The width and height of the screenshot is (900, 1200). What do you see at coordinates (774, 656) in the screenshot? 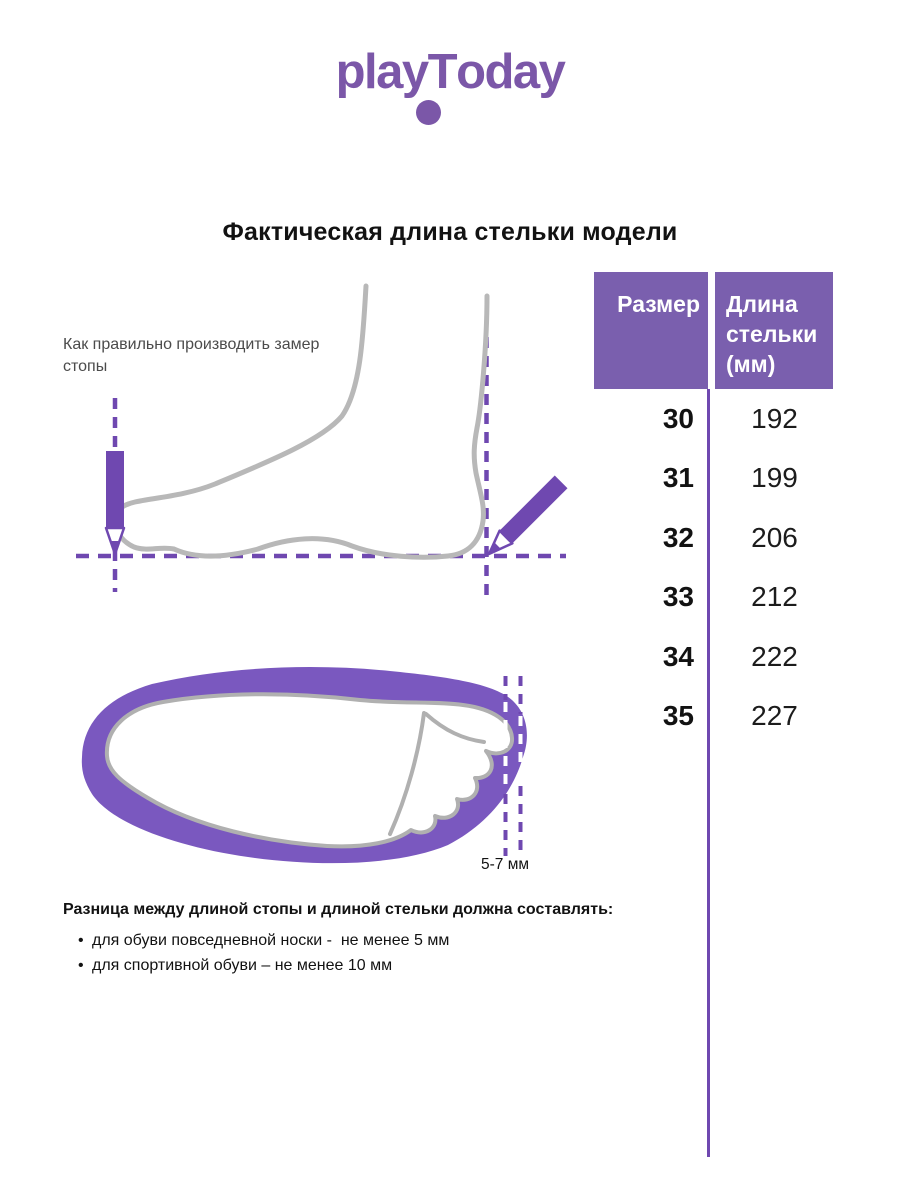
I see `length-cell: 222` at bounding box center [774, 656].